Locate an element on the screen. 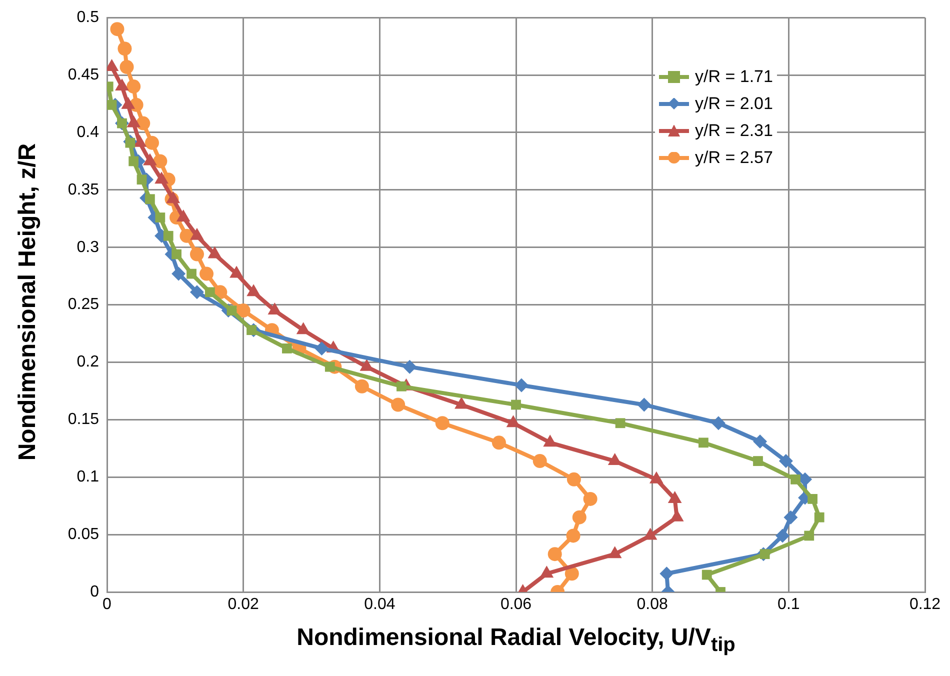  x-tick-label: 0.04 is located at coordinates (380, 605).